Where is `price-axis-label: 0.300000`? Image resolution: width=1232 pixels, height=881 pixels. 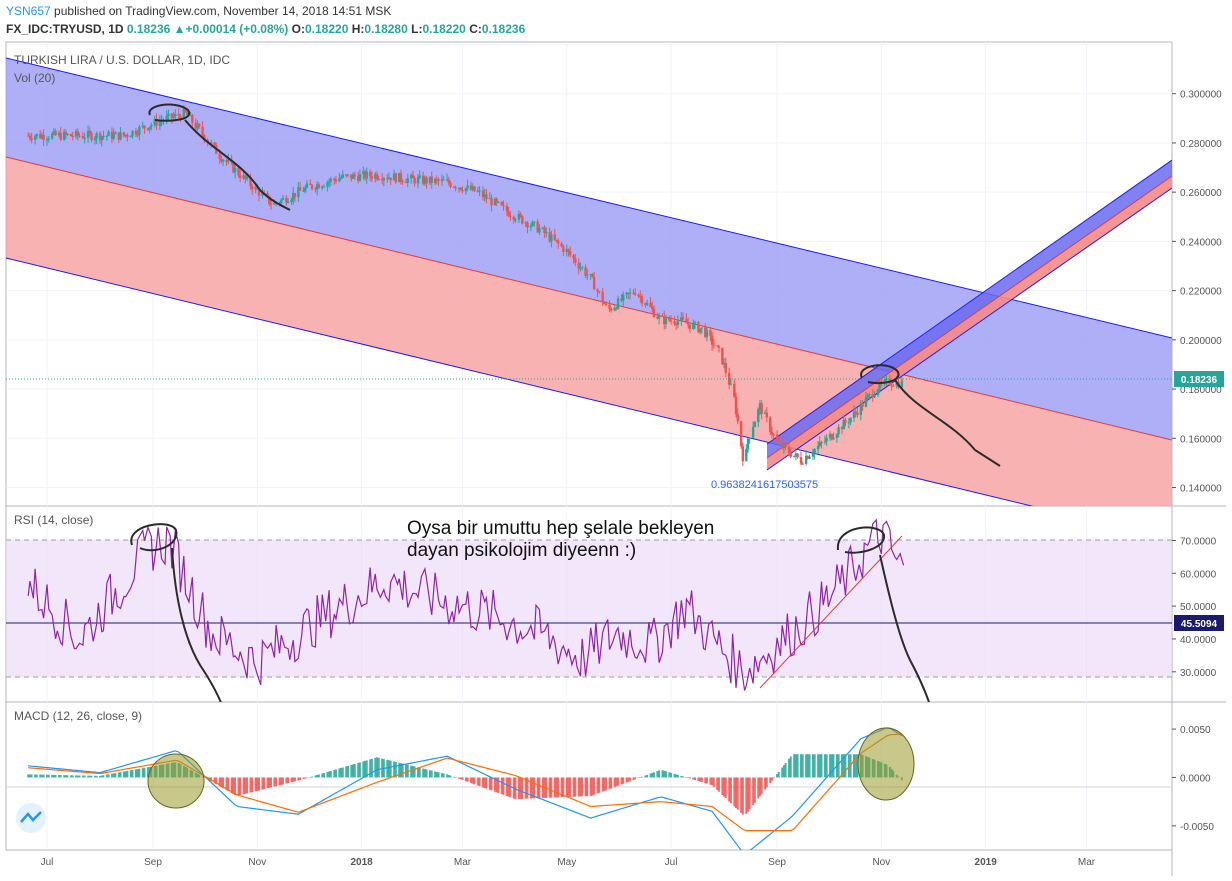
price-axis-label: 0.300000 is located at coordinates (1201, 95).